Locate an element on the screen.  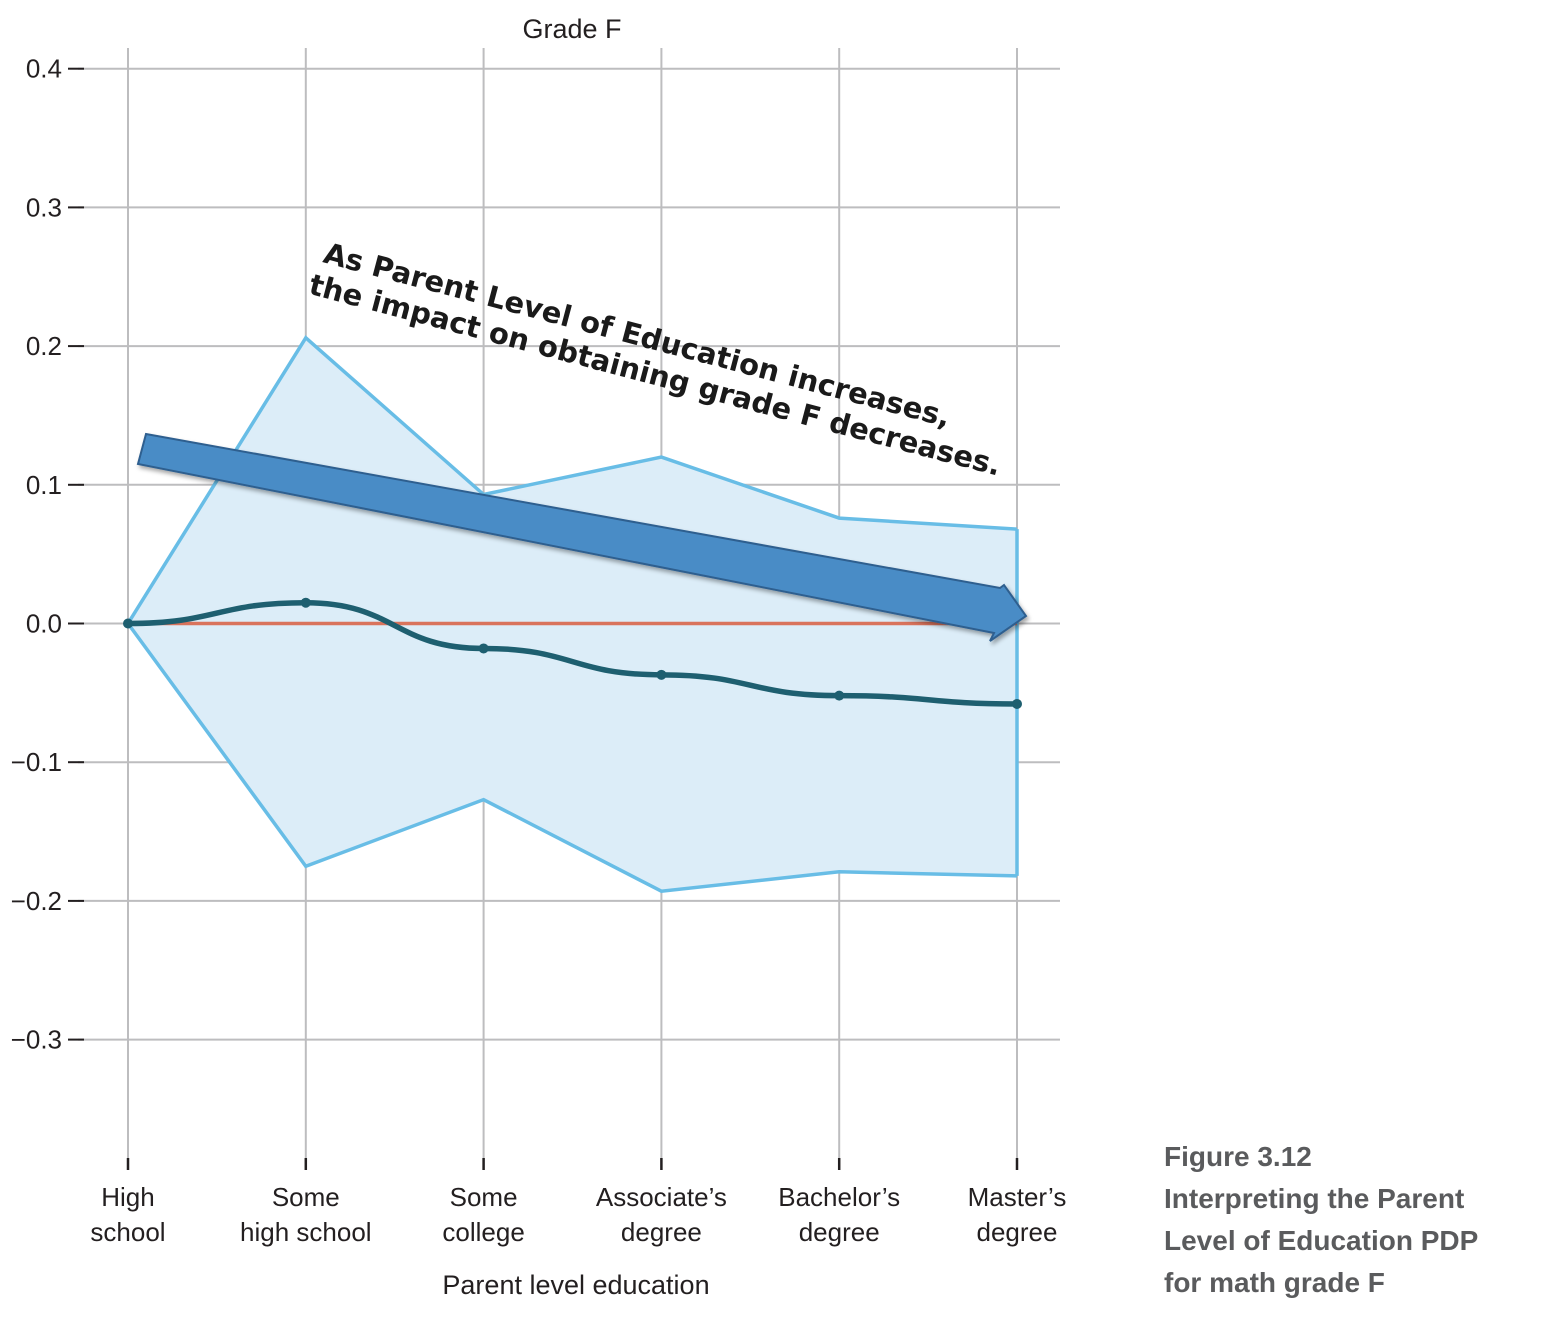
y-tick-label: 0.4 is located at coordinates (44, 69).